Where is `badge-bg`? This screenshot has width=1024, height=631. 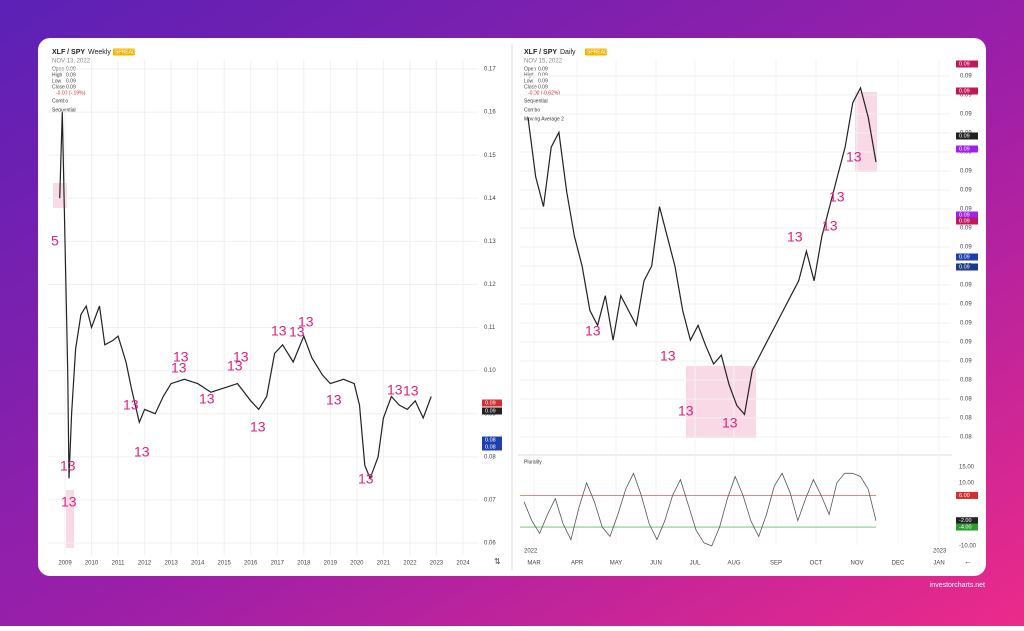 badge-bg is located at coordinates (596, 52).